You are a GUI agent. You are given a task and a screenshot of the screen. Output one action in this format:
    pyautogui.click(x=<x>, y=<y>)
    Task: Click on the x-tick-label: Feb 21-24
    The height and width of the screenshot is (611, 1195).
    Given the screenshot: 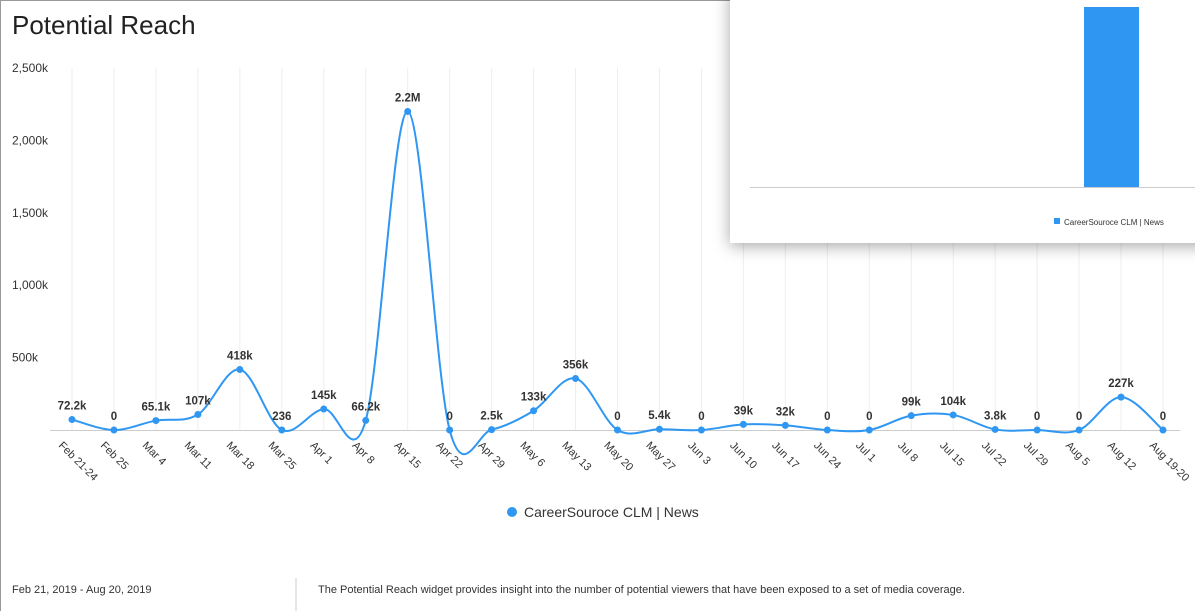 What is the action you would take?
    pyautogui.click(x=78, y=462)
    